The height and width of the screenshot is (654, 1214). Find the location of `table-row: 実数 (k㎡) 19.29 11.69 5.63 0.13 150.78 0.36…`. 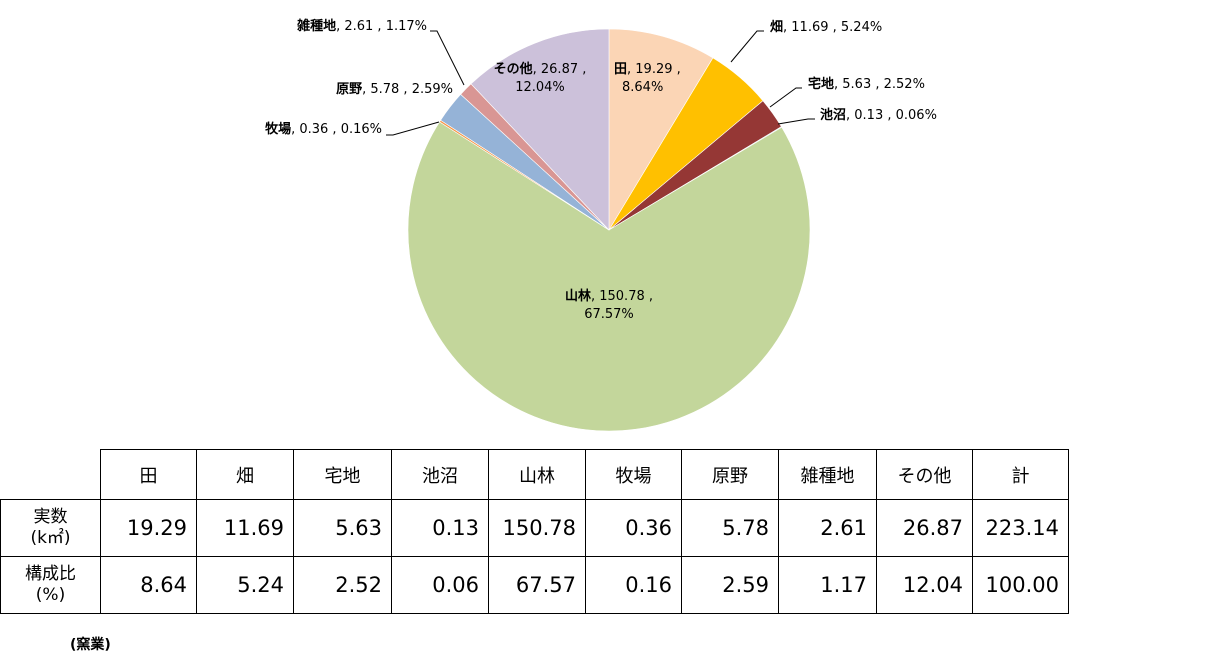

table-row: 実数 (k㎡) 19.29 11.69 5.63 0.13 150.78 0.36… is located at coordinates (534, 528).